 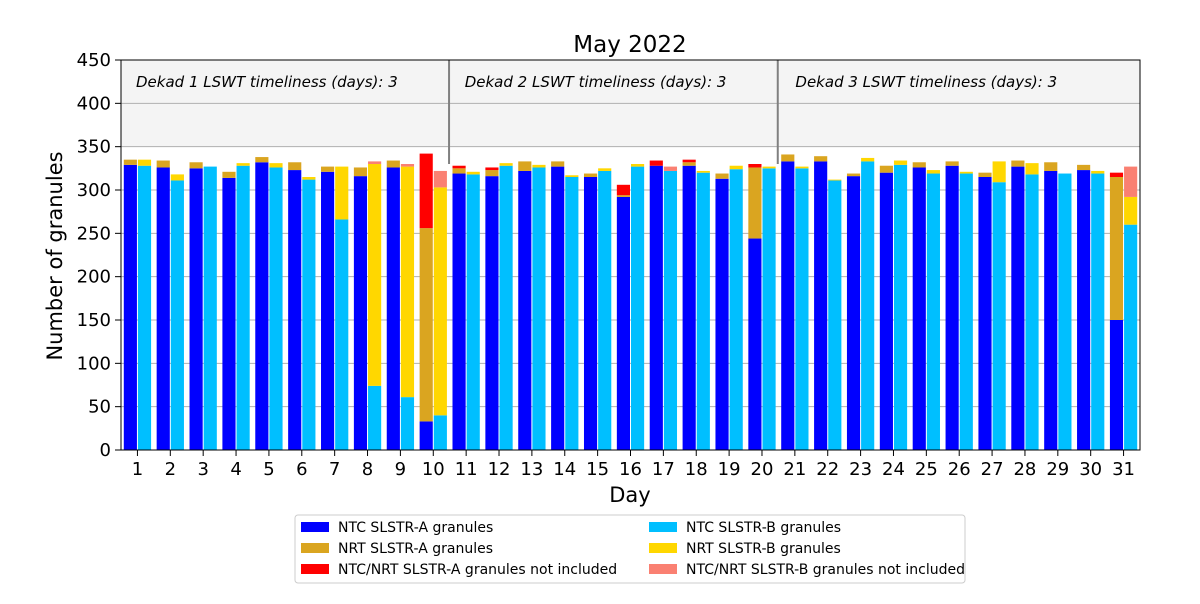 I want to click on x-tick-label: 8, so click(x=367, y=469).